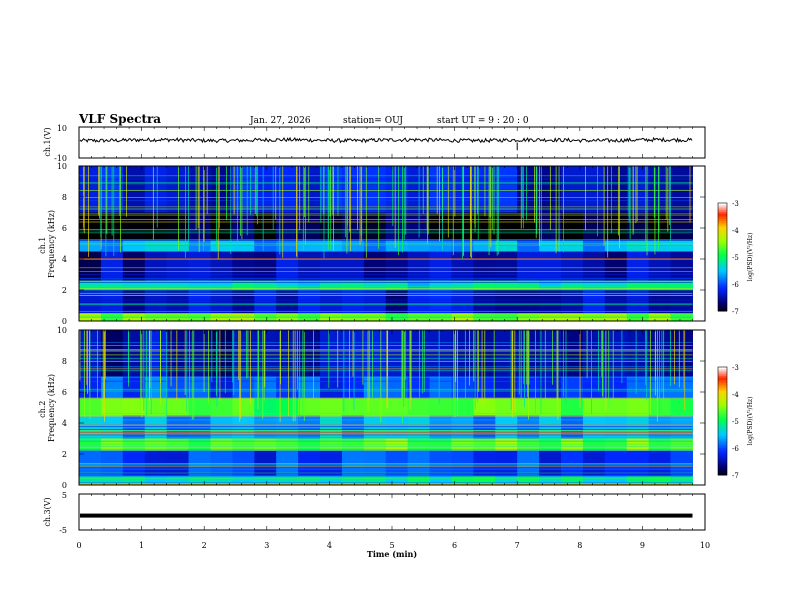 The height and width of the screenshot is (612, 792). What do you see at coordinates (64, 485) in the screenshot?
I see `freq-tick-label: 0` at bounding box center [64, 485].